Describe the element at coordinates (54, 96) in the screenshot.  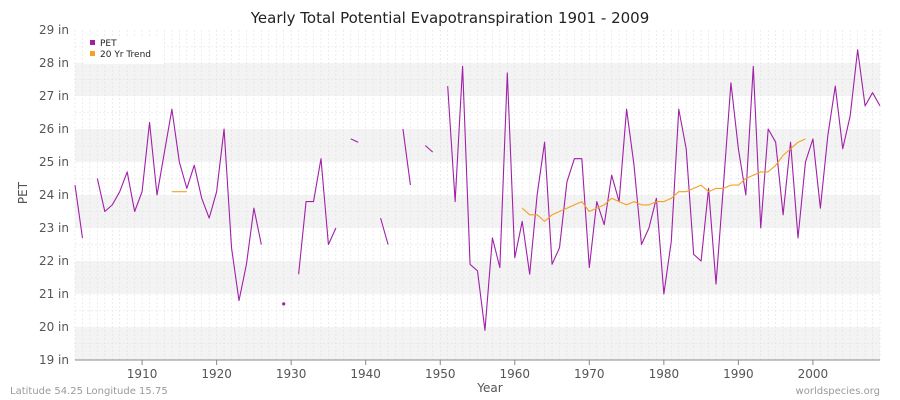
I see `y-tick-label: 27 in` at that location.